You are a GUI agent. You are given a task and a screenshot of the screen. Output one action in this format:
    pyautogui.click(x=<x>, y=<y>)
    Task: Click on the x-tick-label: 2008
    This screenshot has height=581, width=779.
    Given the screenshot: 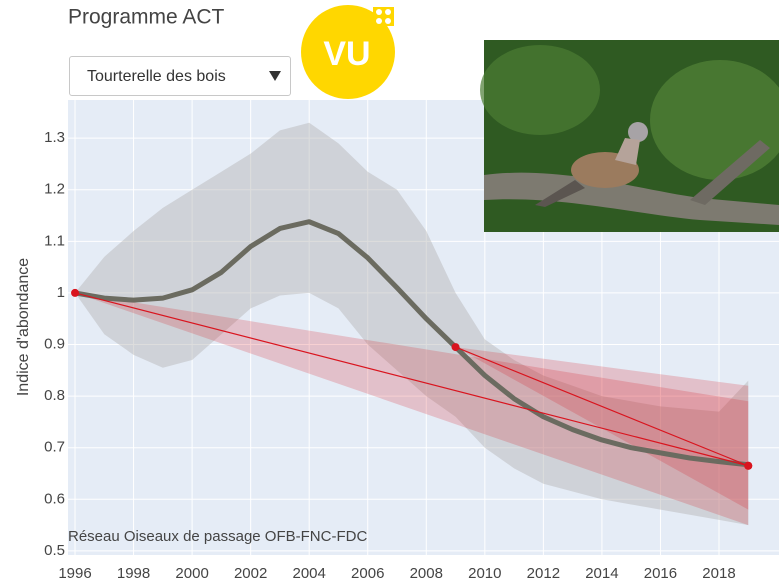 What is the action you would take?
    pyautogui.click(x=426, y=573)
    